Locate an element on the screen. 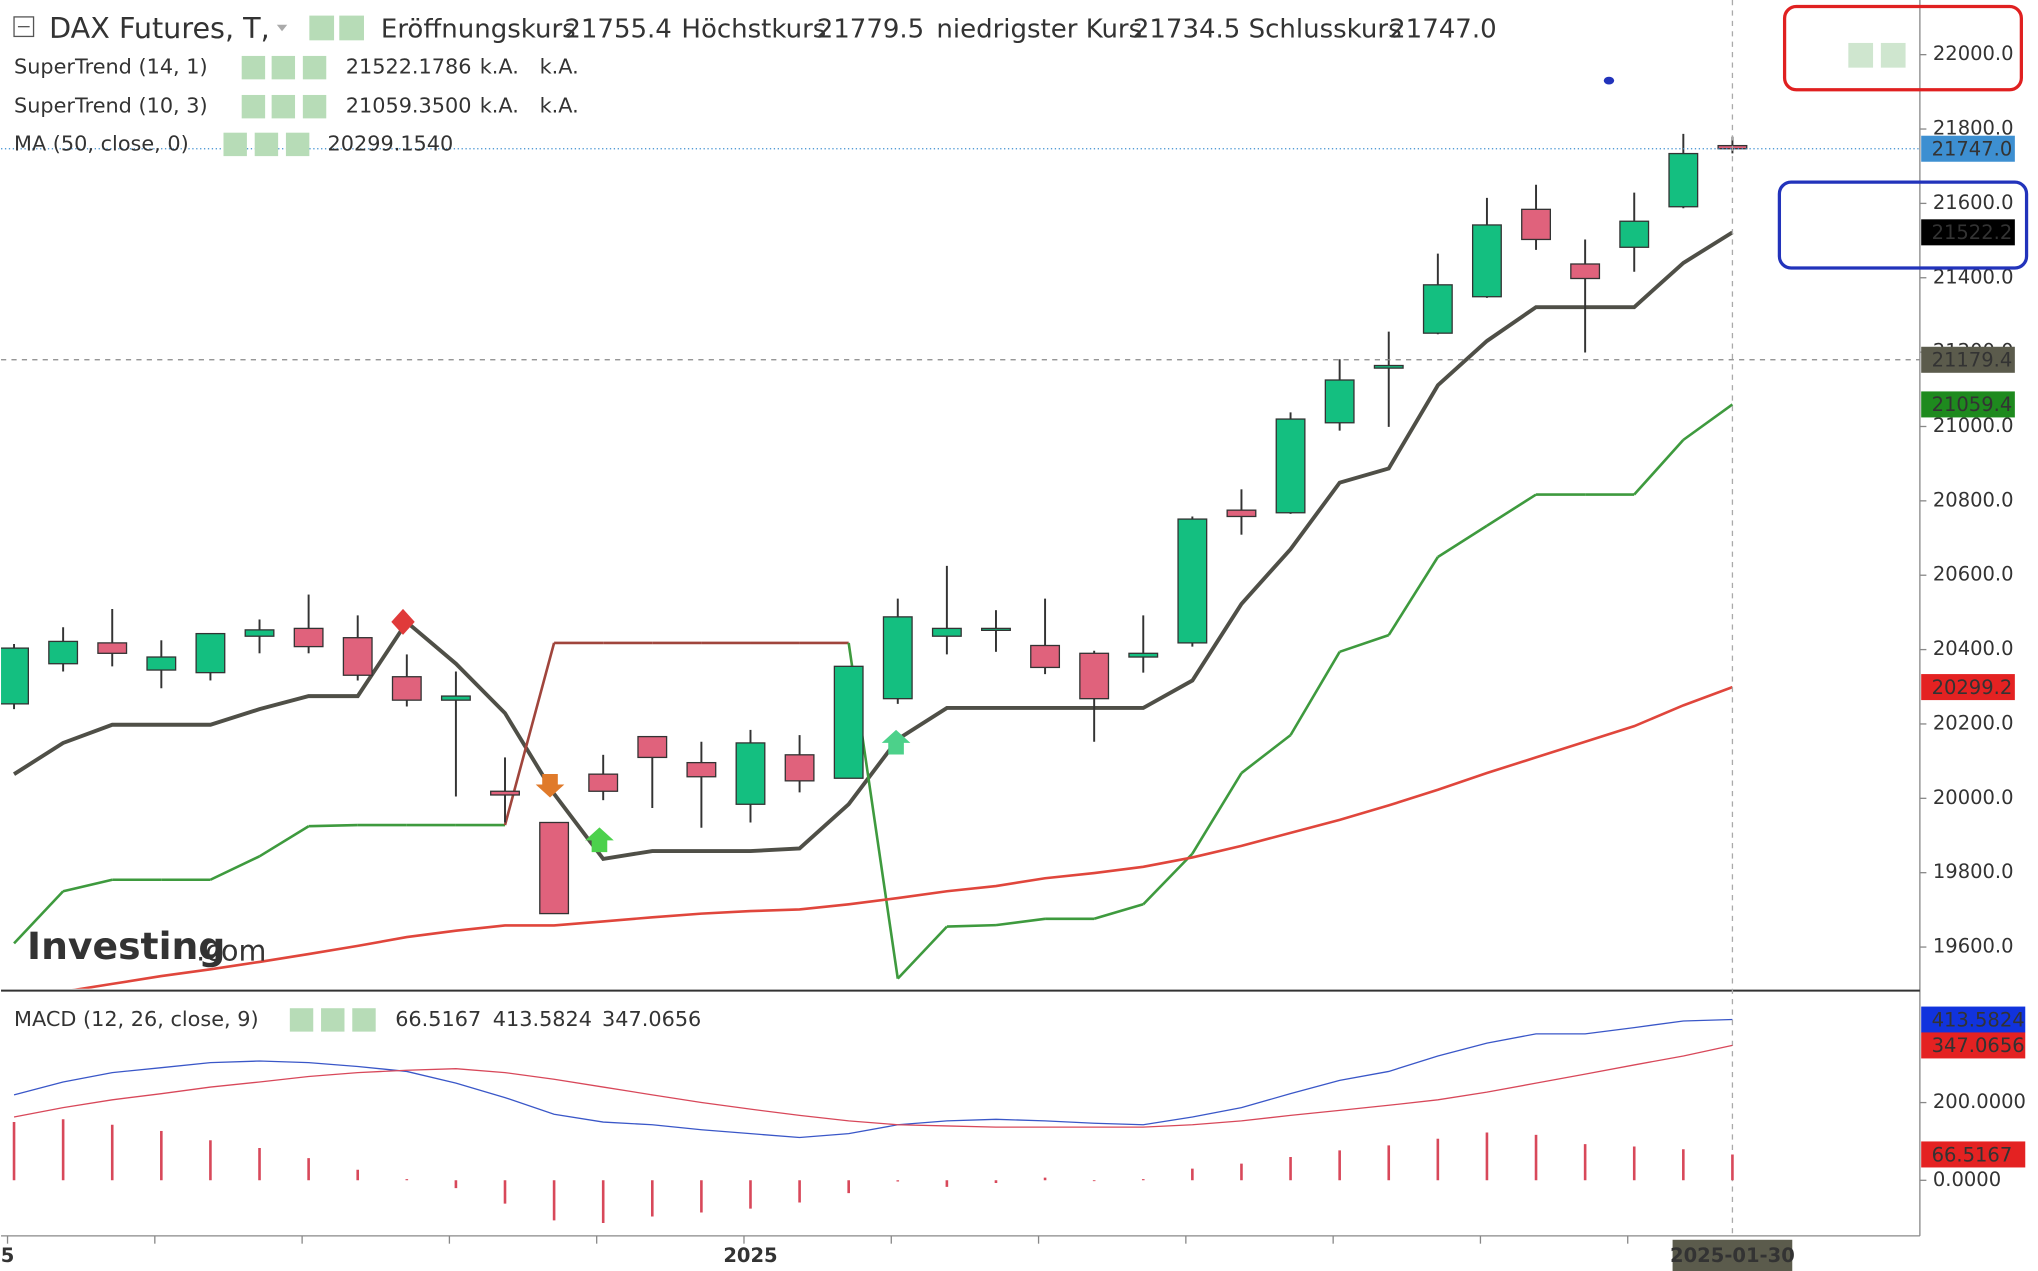 This screenshot has height=1271, width=2038. y-tick-label: 20200.0 is located at coordinates (1973, 722).